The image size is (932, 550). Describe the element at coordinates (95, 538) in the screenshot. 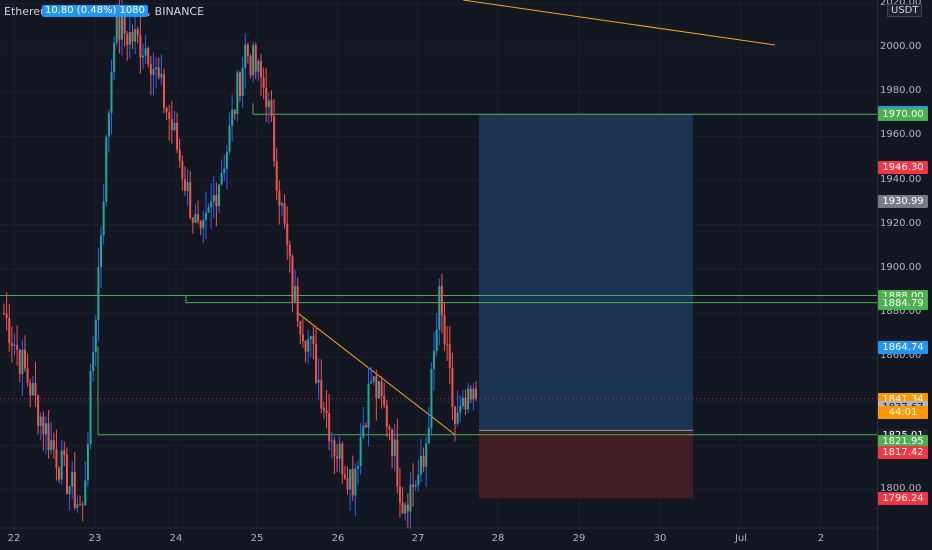

I see `time-tick-label: 23` at that location.